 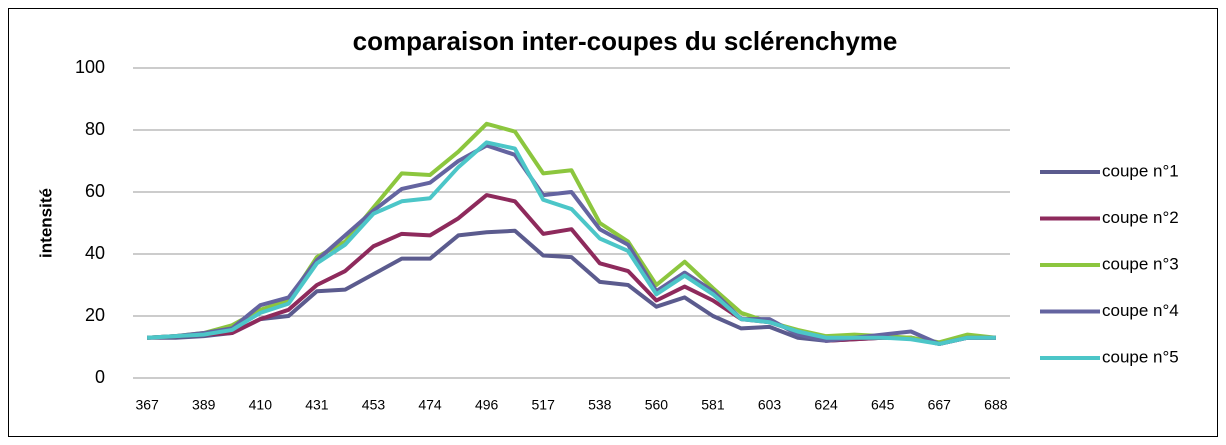 What do you see at coordinates (657, 405) in the screenshot?
I see `x-tick-label: 560` at bounding box center [657, 405].